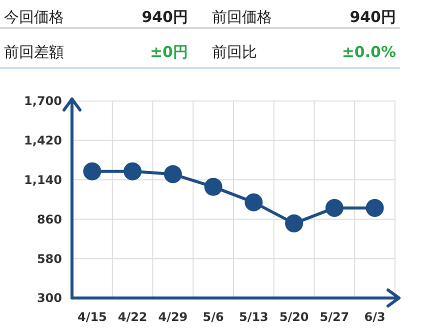  I want to click on x-tick-label: 4/29, so click(173, 317).